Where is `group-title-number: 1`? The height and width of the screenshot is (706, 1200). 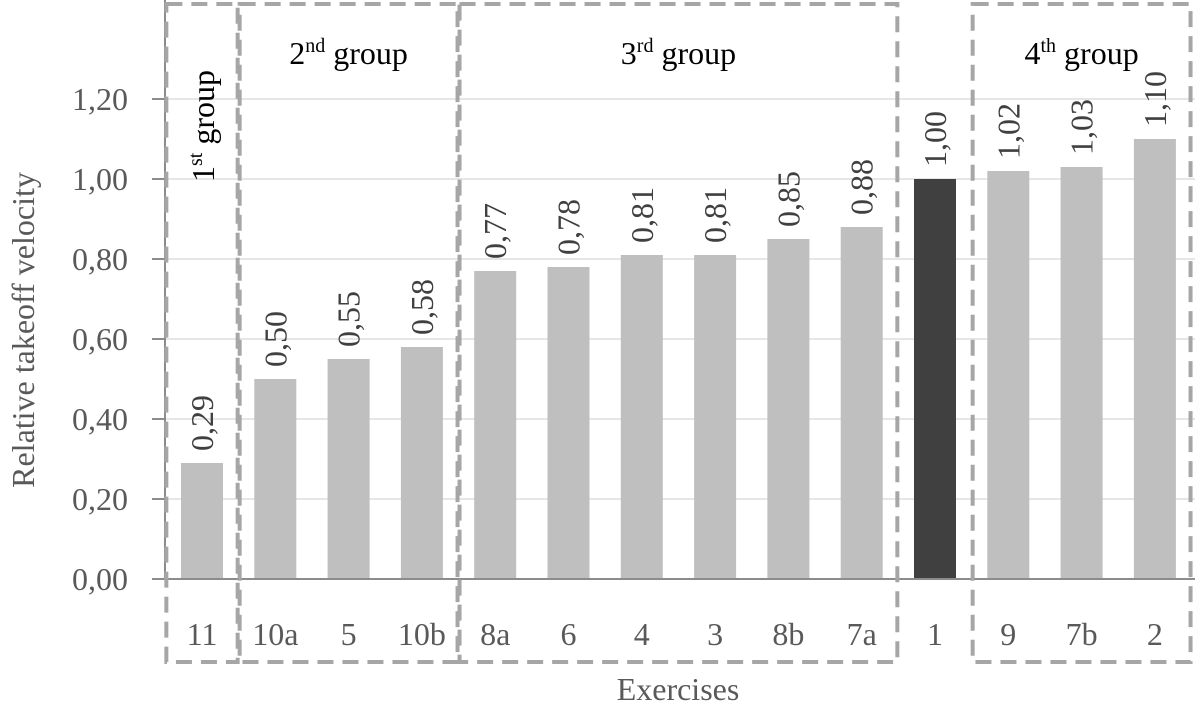 group-title-number: 1 is located at coordinates (203, 174).